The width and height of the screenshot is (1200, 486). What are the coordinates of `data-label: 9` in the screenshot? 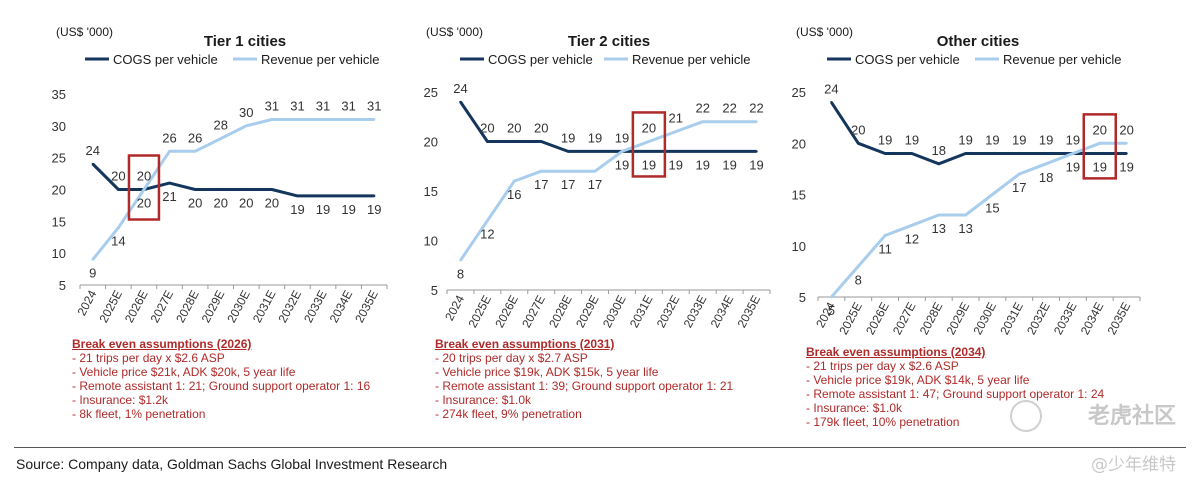 It's located at (92, 273).